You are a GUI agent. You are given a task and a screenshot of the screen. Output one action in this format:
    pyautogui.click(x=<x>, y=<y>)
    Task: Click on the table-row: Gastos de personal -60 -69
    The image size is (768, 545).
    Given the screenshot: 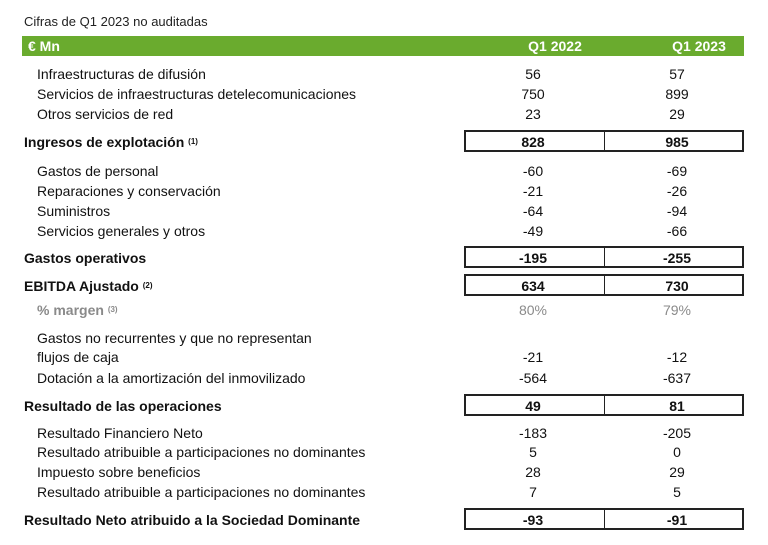 What is the action you would take?
    pyautogui.click(x=384, y=171)
    